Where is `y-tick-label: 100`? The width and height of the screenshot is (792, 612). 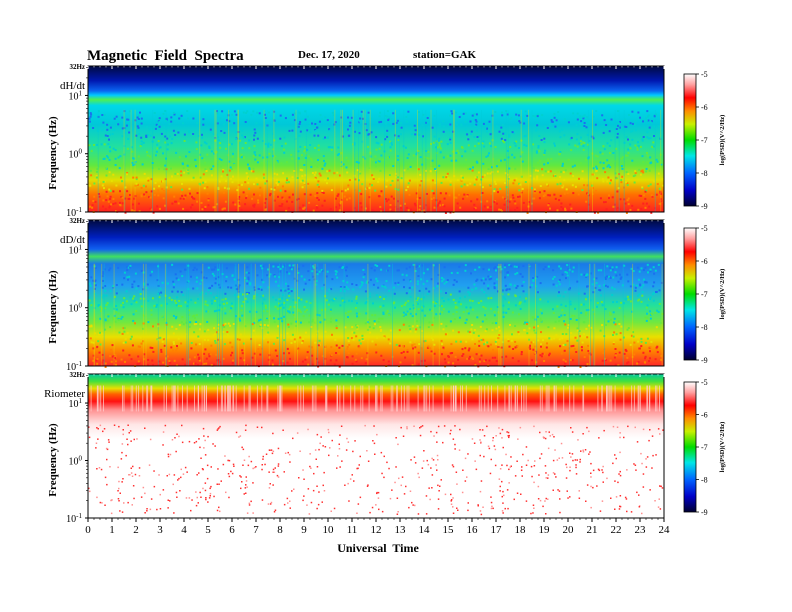
y-tick-label: 100 is located at coordinates (76, 308).